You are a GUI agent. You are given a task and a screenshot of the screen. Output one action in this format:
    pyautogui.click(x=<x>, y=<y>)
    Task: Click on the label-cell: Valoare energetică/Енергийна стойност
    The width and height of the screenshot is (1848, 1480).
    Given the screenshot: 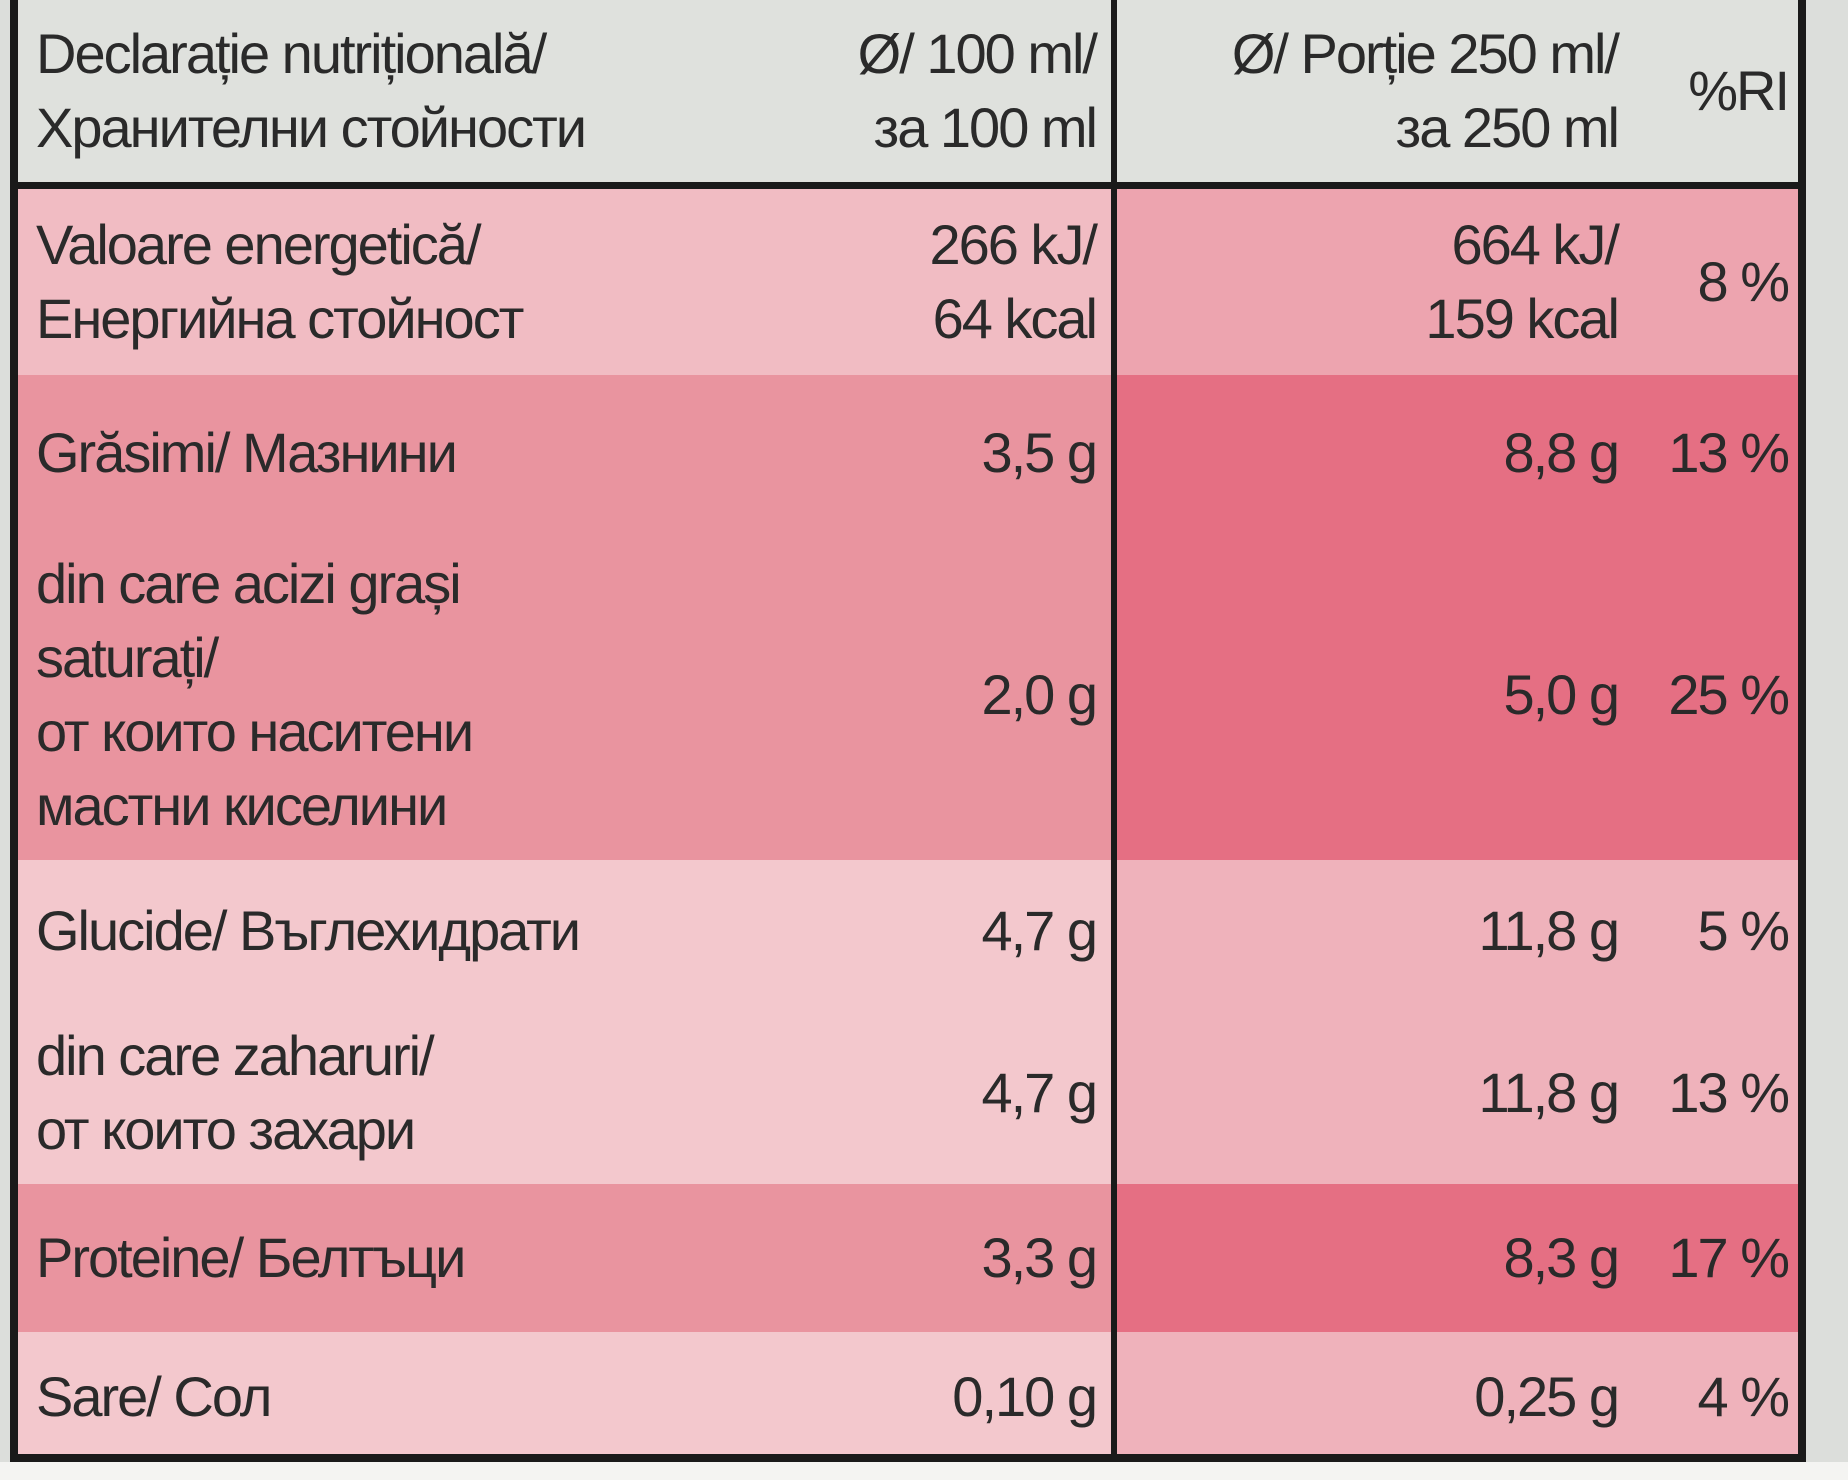 What is the action you would take?
    pyautogui.click(x=566, y=282)
    